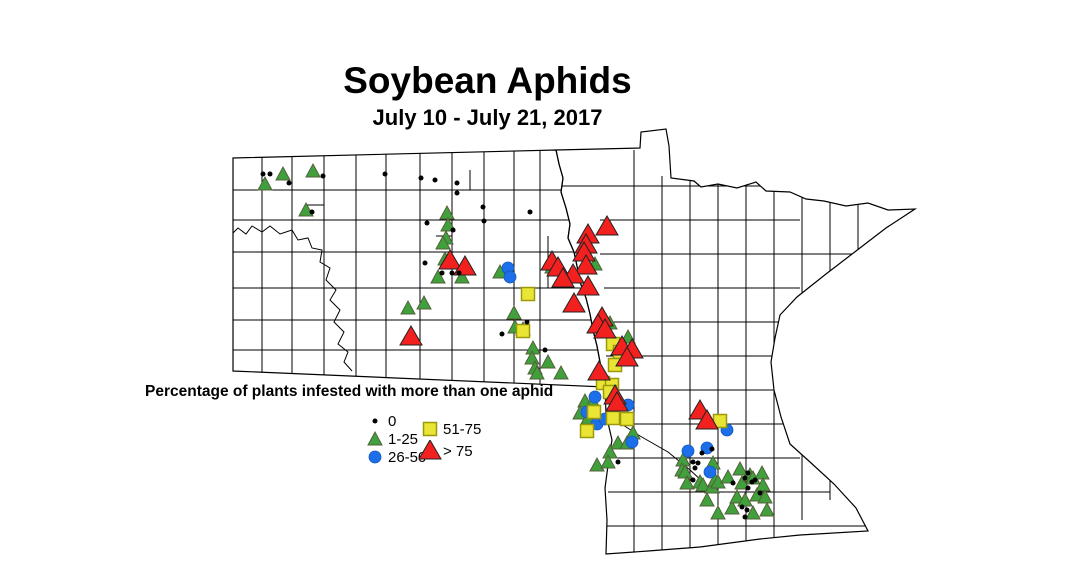 The width and height of the screenshot is (1066, 587). Describe the element at coordinates (487, 80) in the screenshot. I see `map-title: Soybean Aphids` at that location.